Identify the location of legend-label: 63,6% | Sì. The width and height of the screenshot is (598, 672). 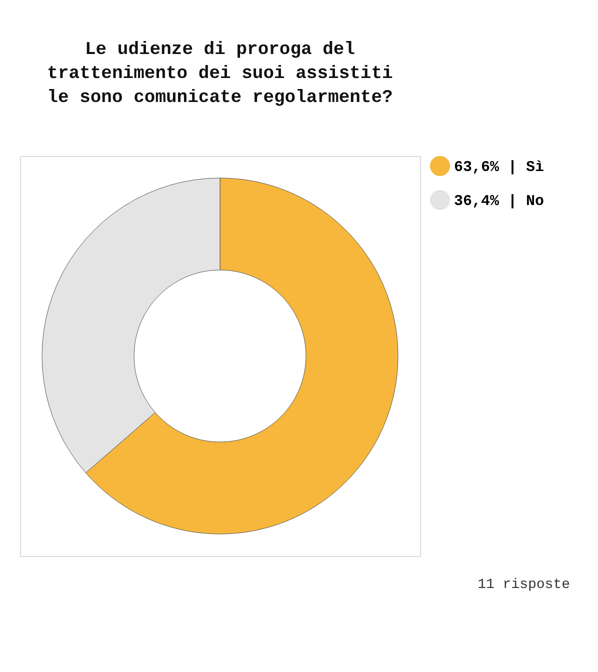
(499, 167).